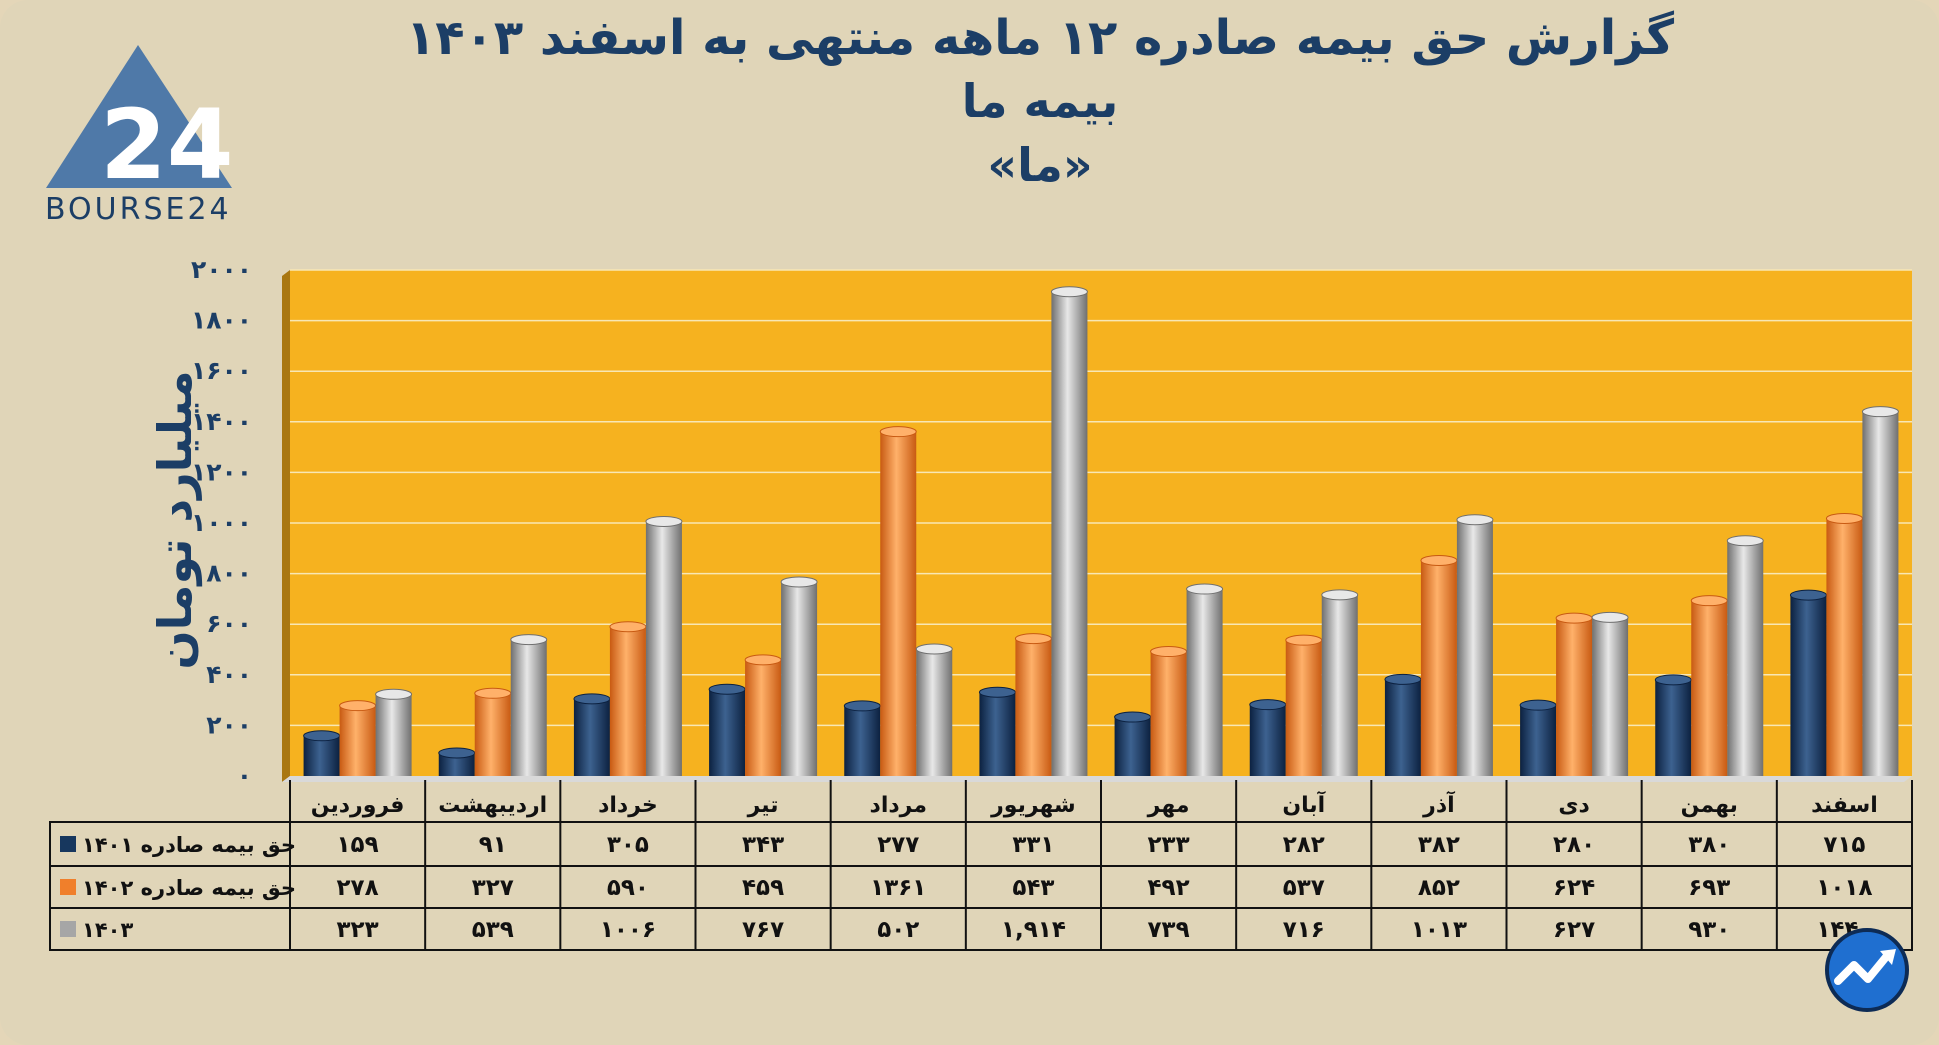  I want to click on y-tick-label: ۲۰۰, so click(229, 724).